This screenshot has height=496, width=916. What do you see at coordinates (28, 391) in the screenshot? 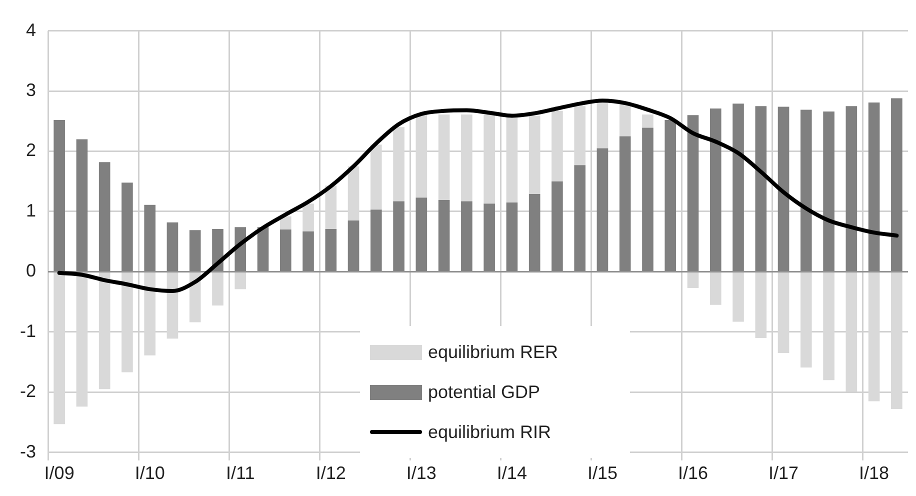
I see `y-tick-label: -2` at bounding box center [28, 391].